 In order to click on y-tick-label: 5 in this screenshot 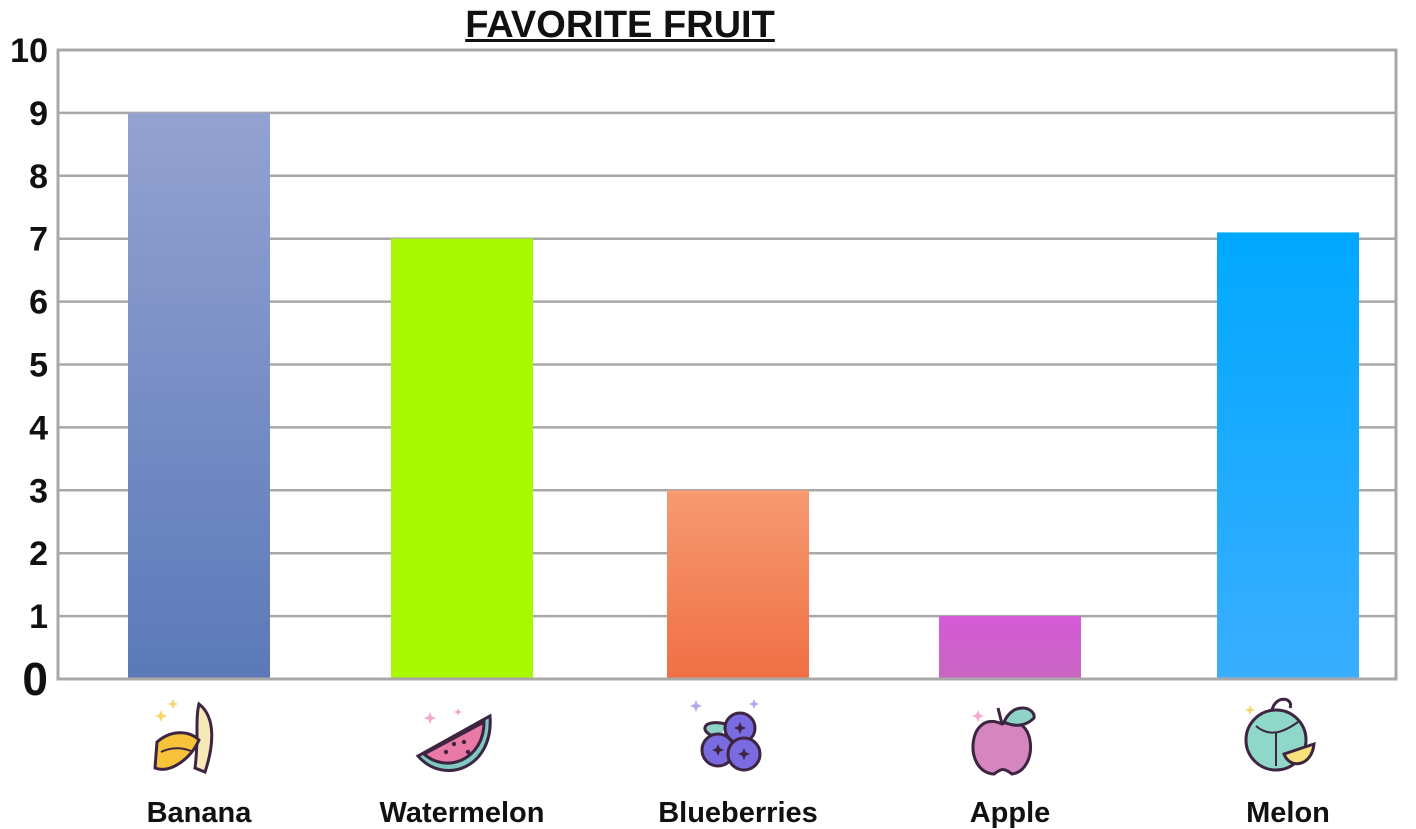, I will do `click(38, 366)`.